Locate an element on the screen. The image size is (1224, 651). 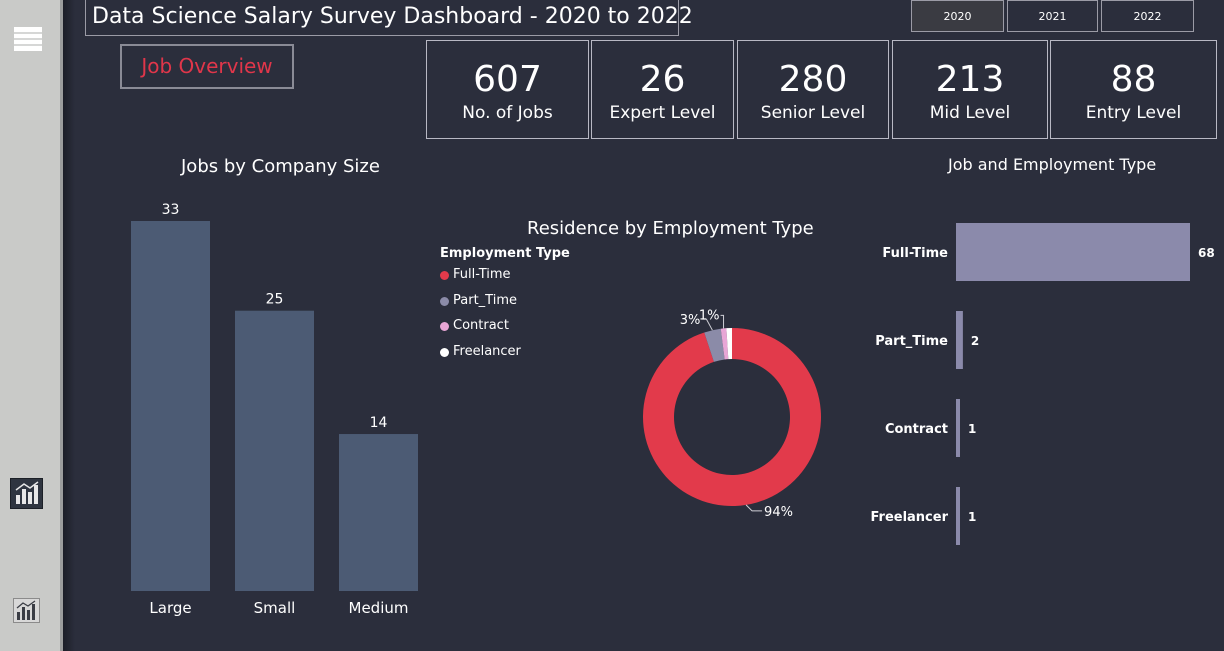
kpi-card-mid: 213 Mid Level is located at coordinates (970, 89).